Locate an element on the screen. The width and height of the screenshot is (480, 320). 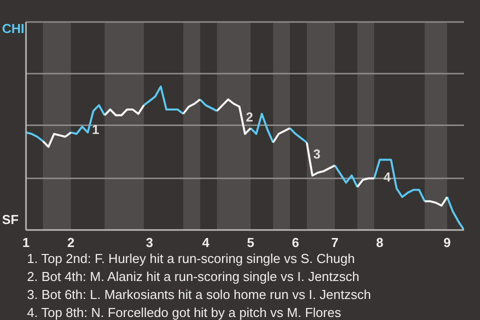
text: 2. Bot 4th: M. Alaniz hit a run-scoring single vs I. Jentzsch is located at coordinates (193, 277).